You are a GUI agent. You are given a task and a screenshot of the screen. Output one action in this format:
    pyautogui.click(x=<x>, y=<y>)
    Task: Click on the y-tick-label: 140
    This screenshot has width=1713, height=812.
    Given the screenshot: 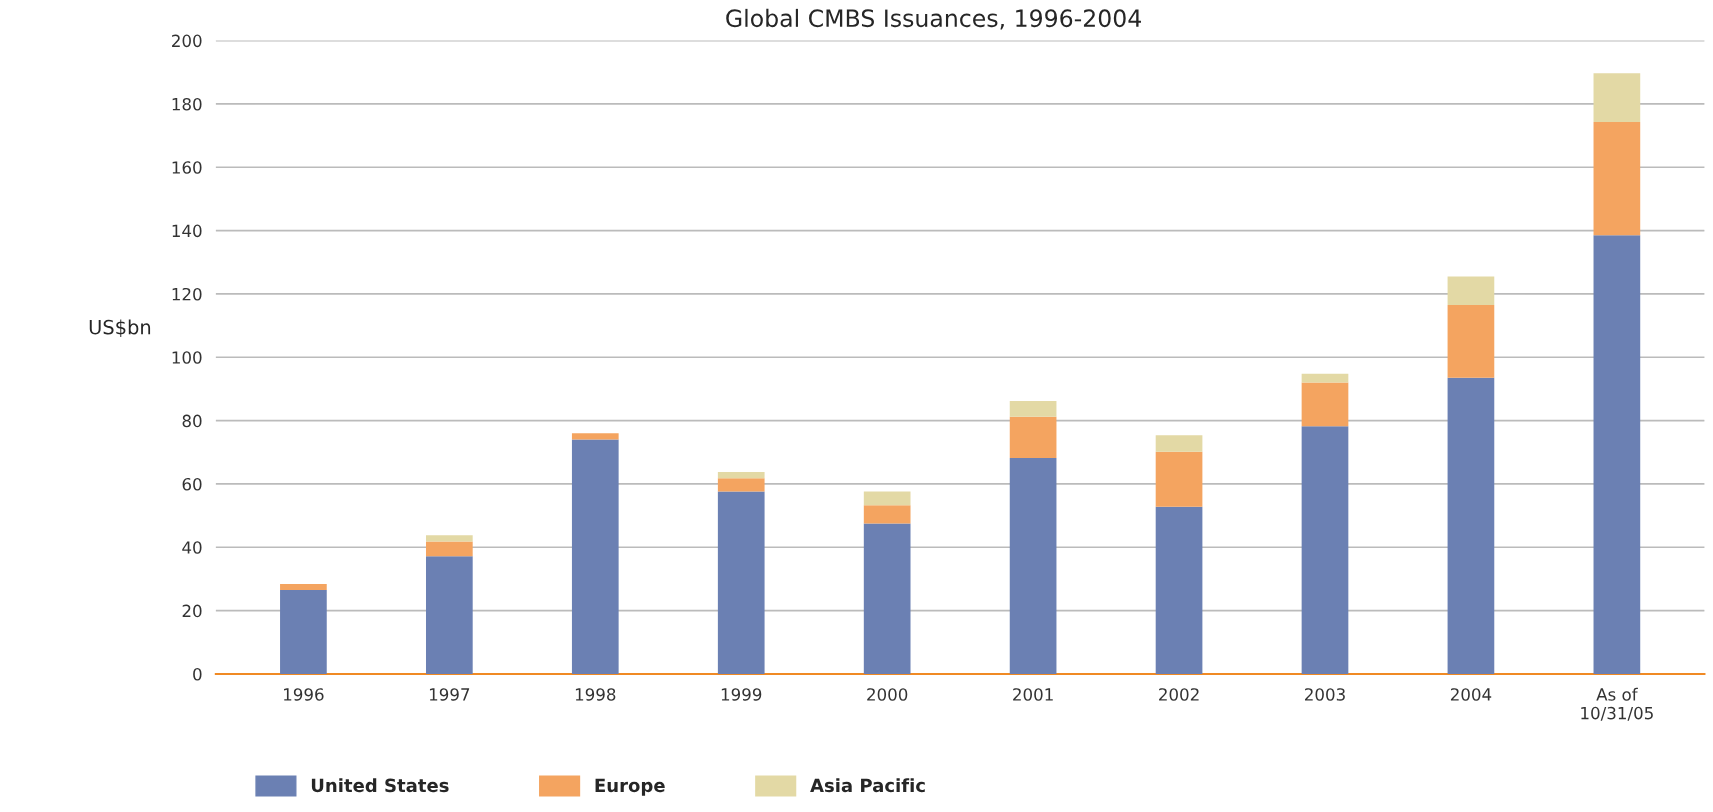 What is the action you would take?
    pyautogui.click(x=187, y=231)
    